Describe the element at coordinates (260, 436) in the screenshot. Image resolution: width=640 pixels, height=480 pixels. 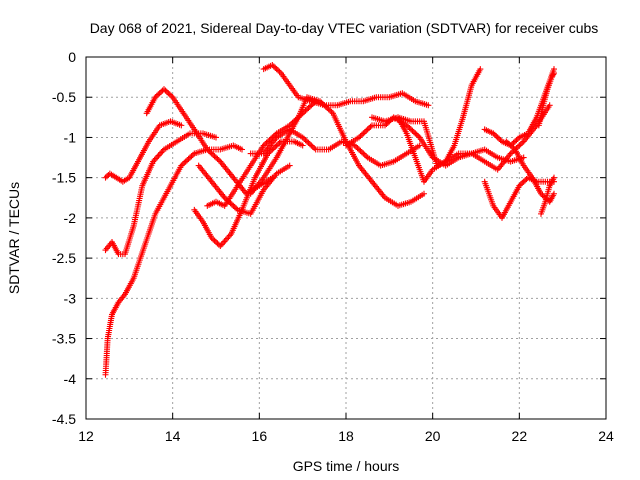
I see `x-tick-label: 16` at that location.